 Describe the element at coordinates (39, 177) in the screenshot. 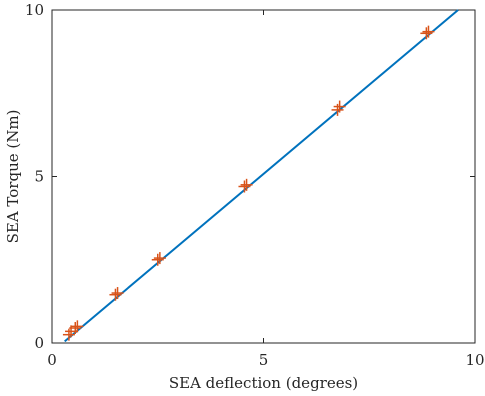

I see `y-tick-label: 5` at that location.